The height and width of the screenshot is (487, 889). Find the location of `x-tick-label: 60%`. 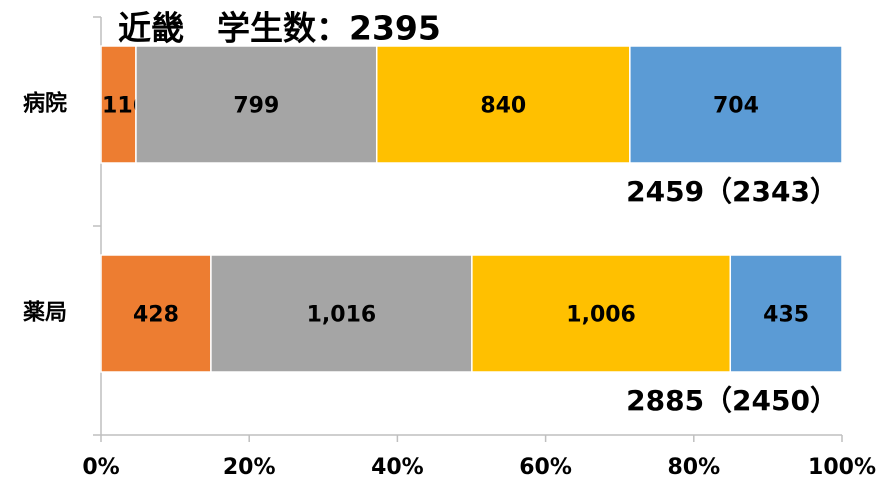

x-tick-label: 60% is located at coordinates (545, 467).